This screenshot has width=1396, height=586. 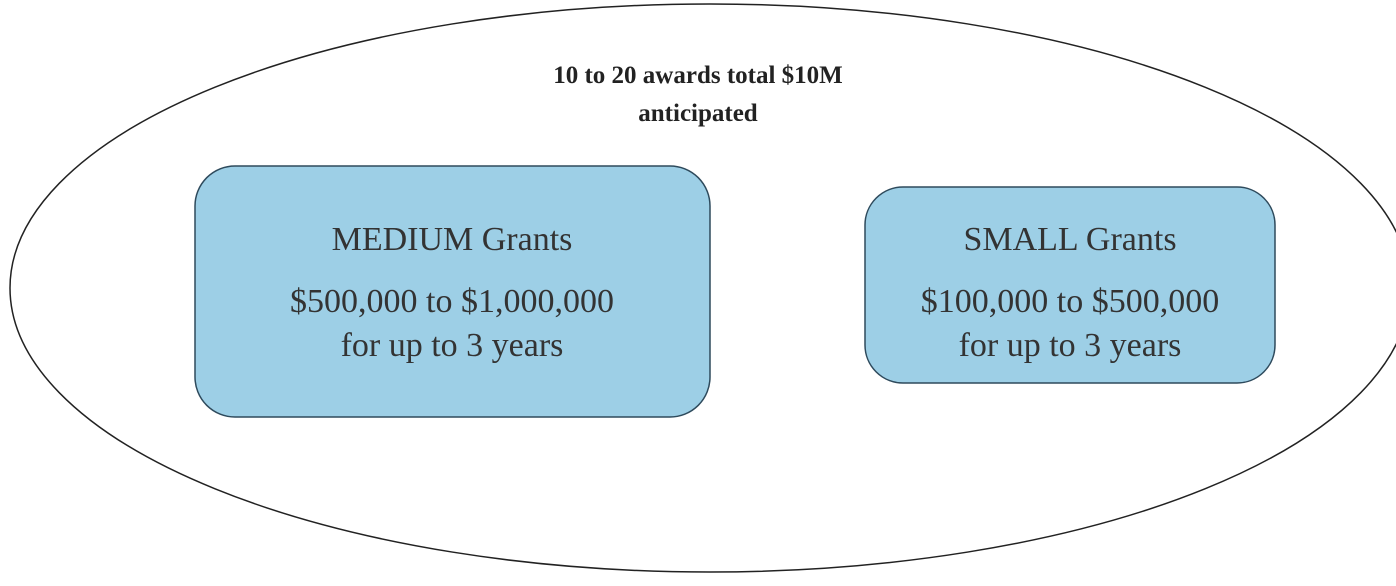 What do you see at coordinates (1070, 301) in the screenshot?
I see `box-line: $100,000 to $500,000` at bounding box center [1070, 301].